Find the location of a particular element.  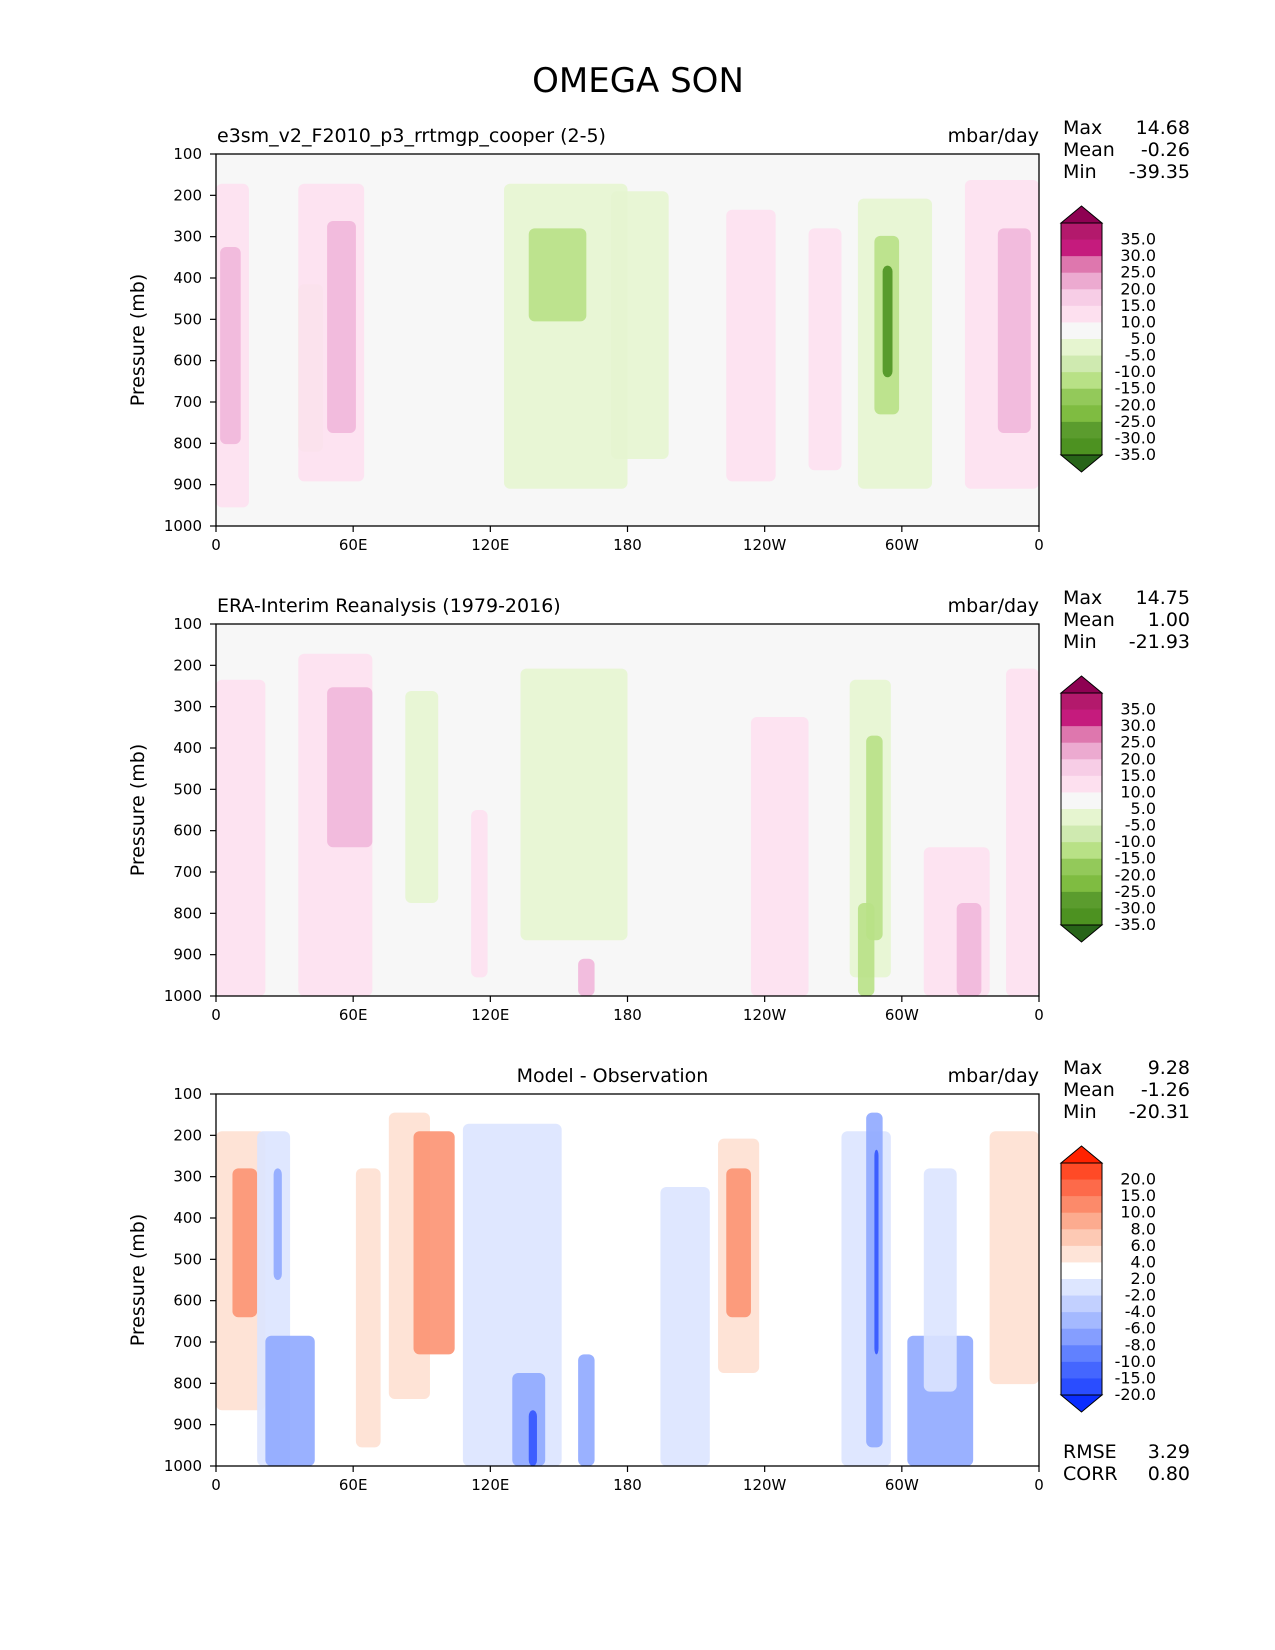

colorbar-label: -5.0 is located at coordinates (1140, 825).